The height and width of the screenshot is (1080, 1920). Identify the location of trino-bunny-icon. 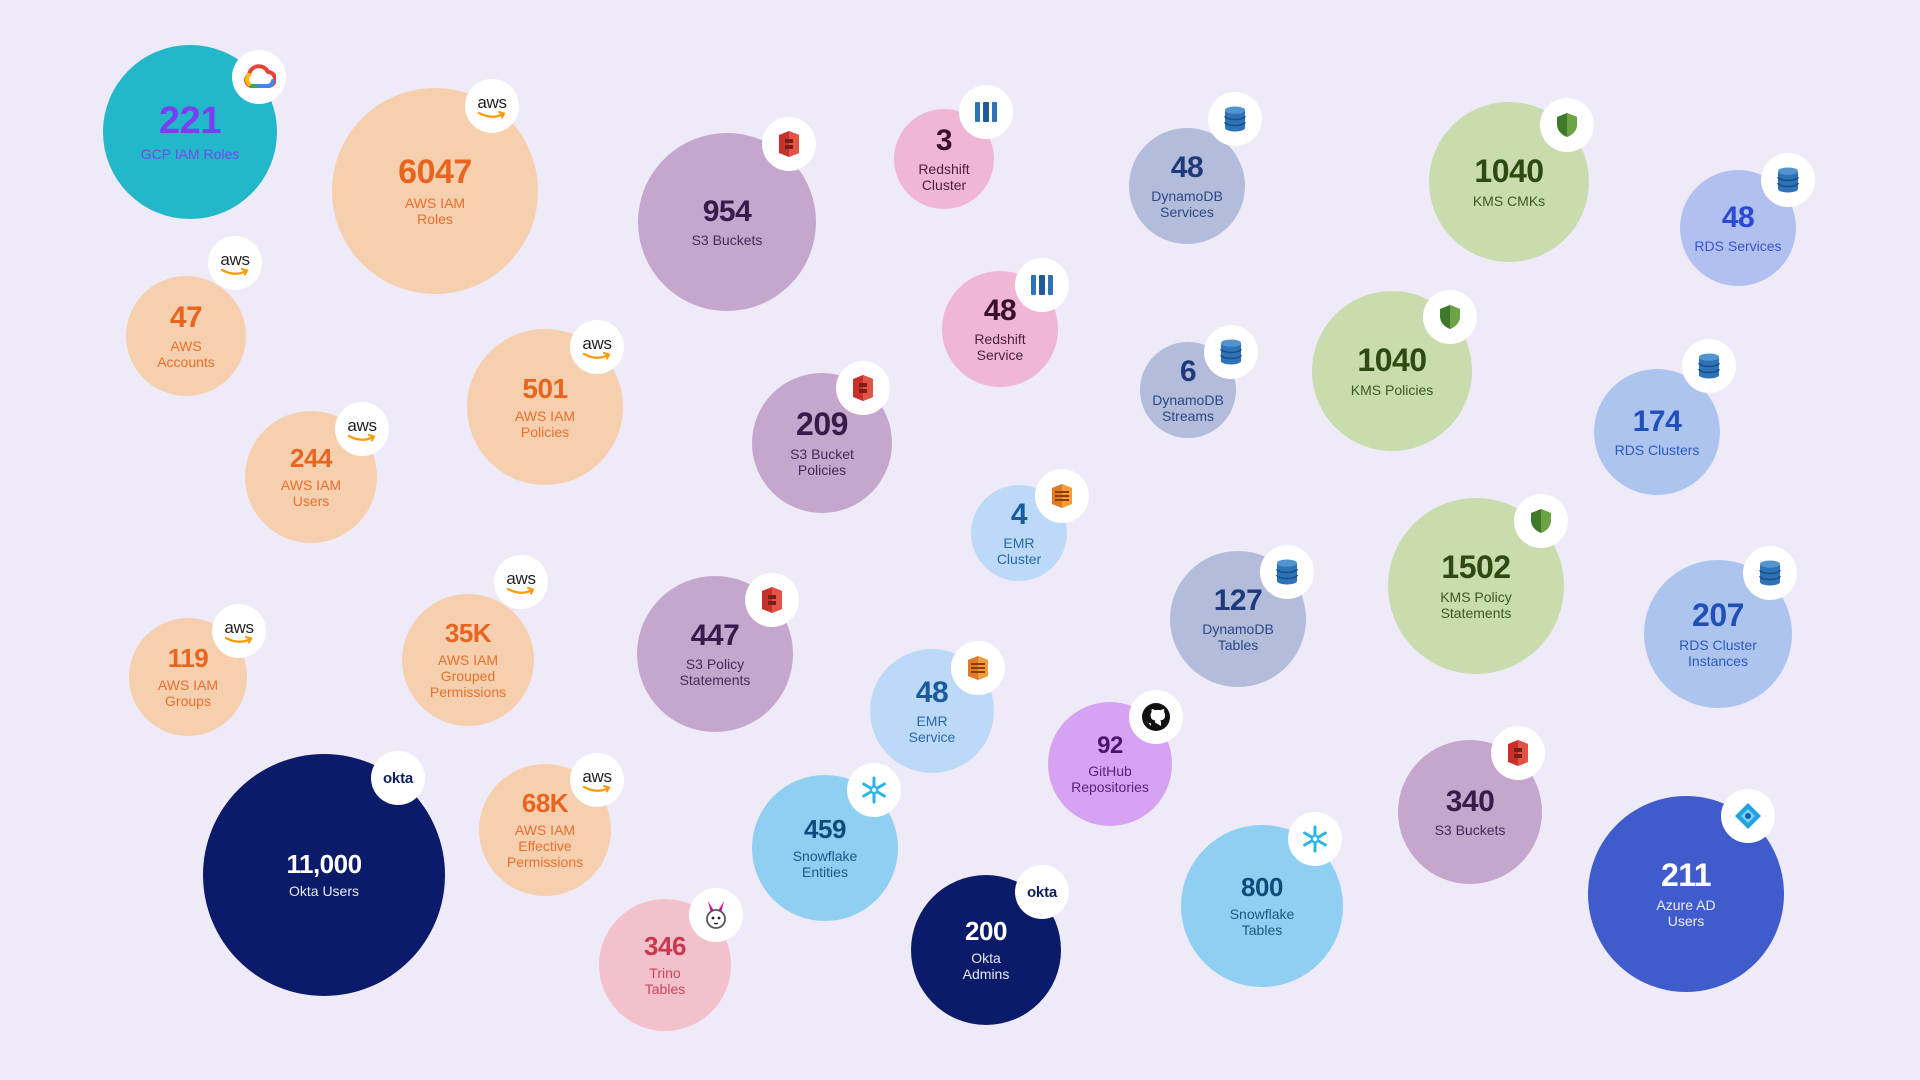
(716, 915).